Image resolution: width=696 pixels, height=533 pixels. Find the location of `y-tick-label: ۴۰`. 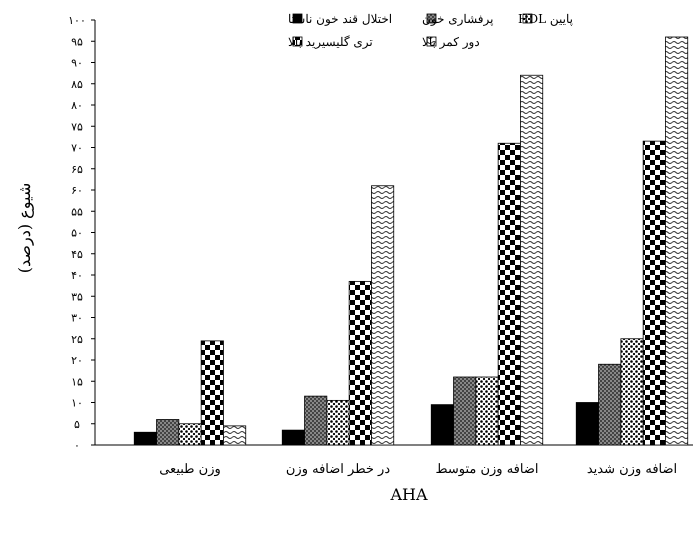

y-tick-label: ۴۰ is located at coordinates (77, 275).